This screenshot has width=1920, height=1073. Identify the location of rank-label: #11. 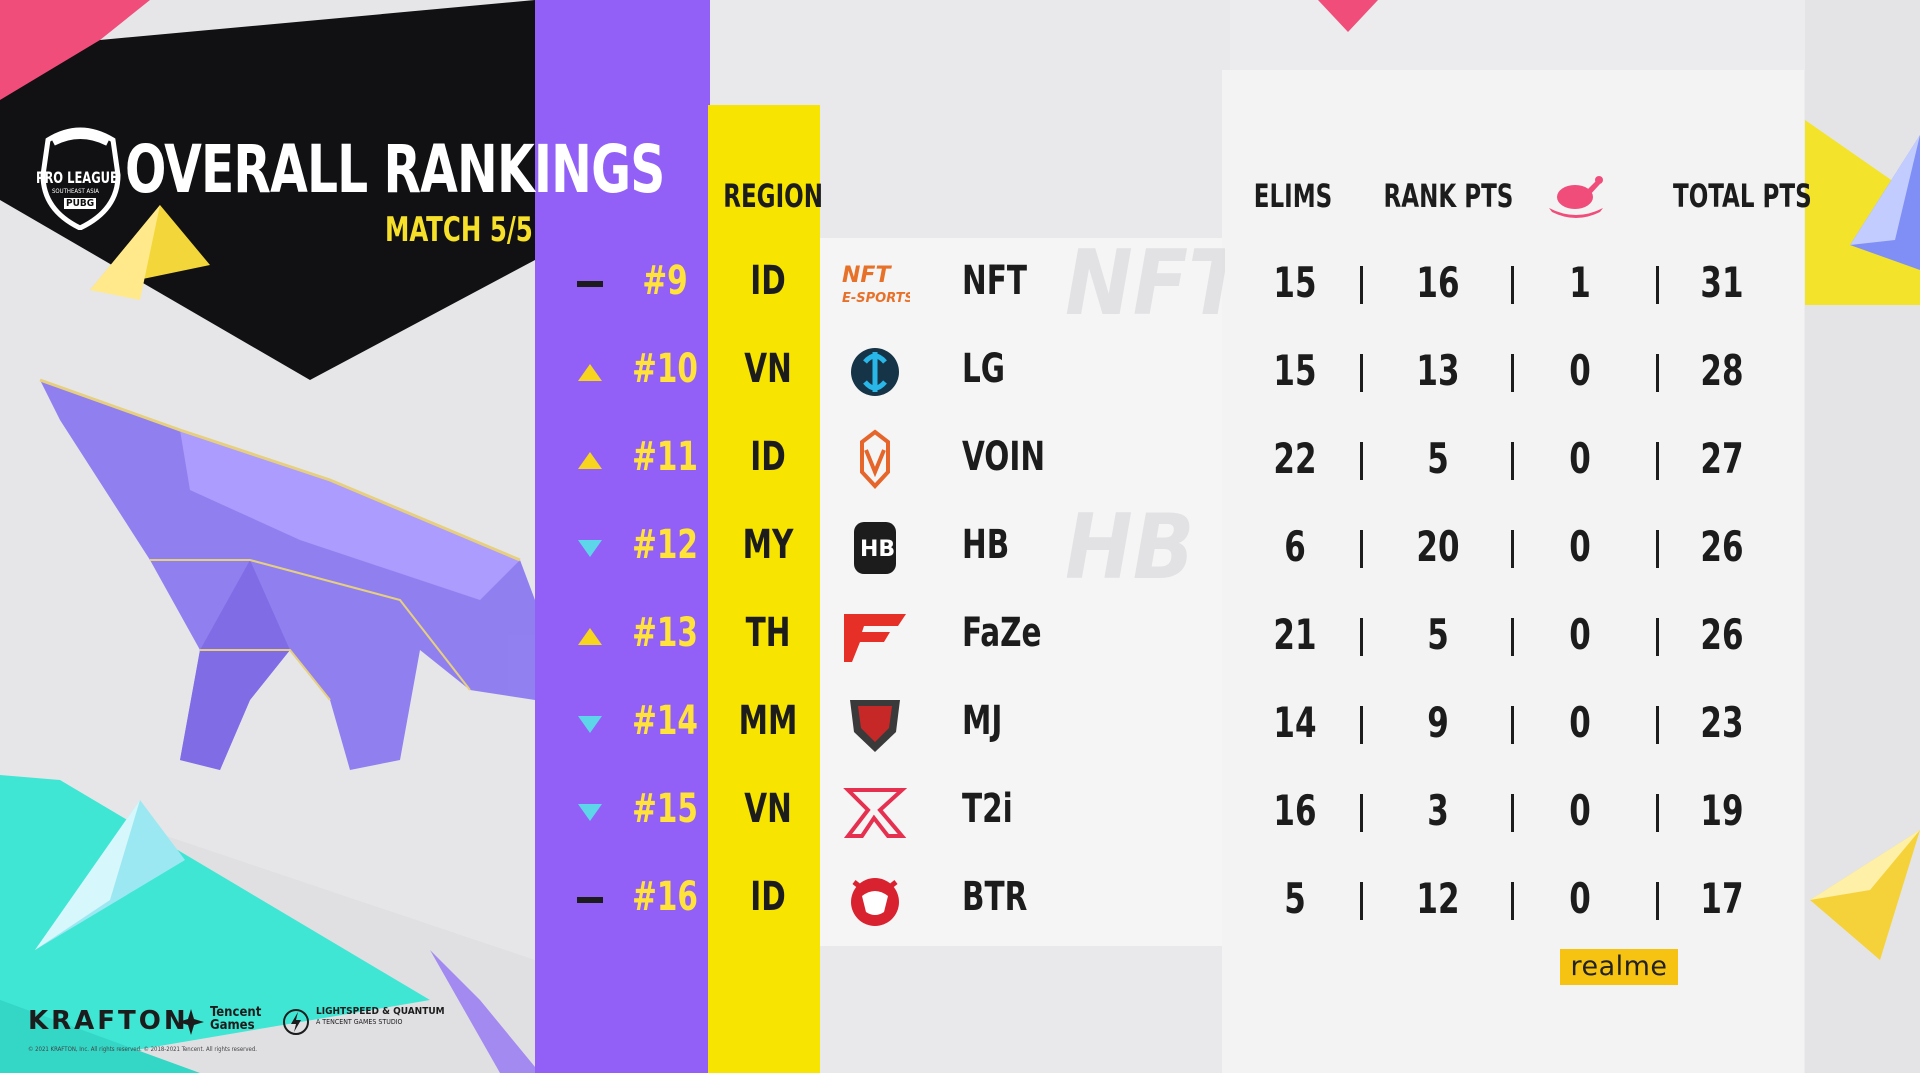
(665, 457).